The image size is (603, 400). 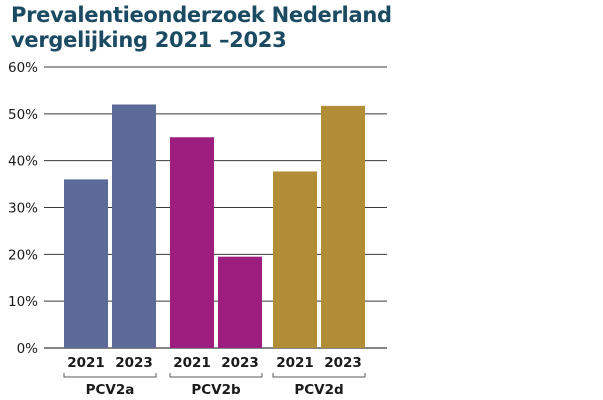 What do you see at coordinates (23, 162) in the screenshot?
I see `y-tick-label: 40%` at bounding box center [23, 162].